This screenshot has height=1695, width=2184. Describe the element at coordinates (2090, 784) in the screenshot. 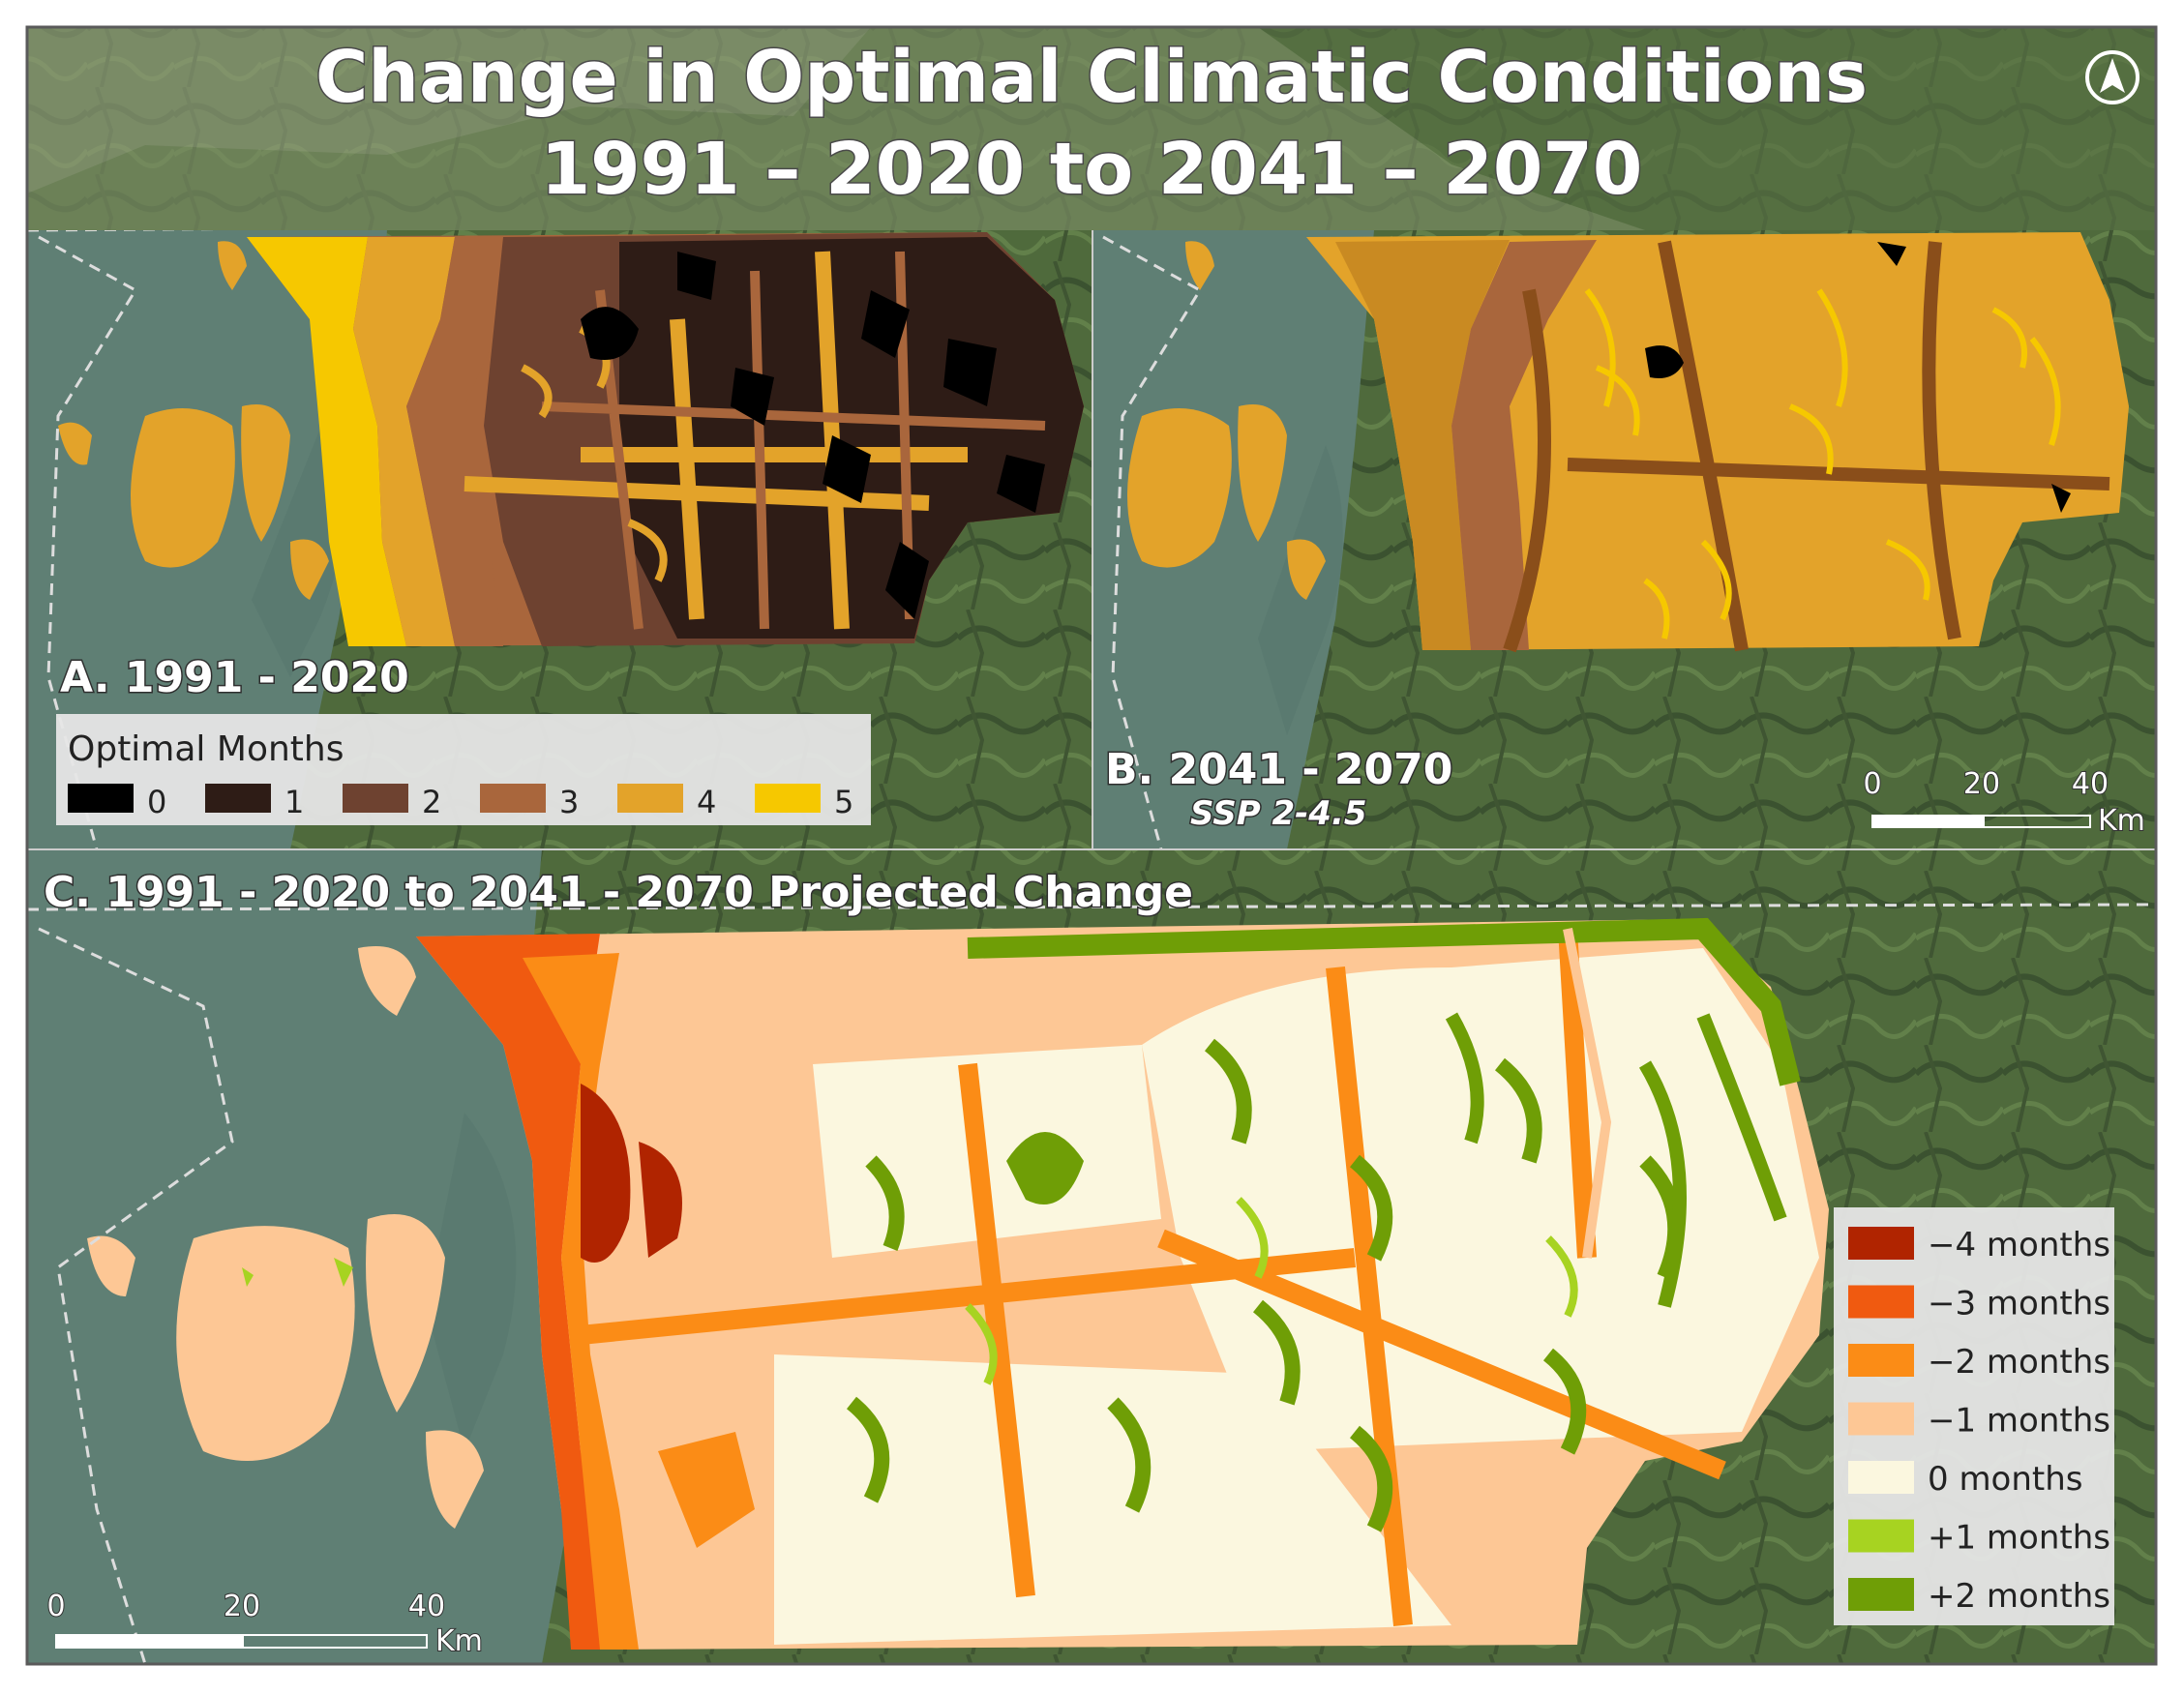

I see `panel-b-scale-tick: 40` at that location.